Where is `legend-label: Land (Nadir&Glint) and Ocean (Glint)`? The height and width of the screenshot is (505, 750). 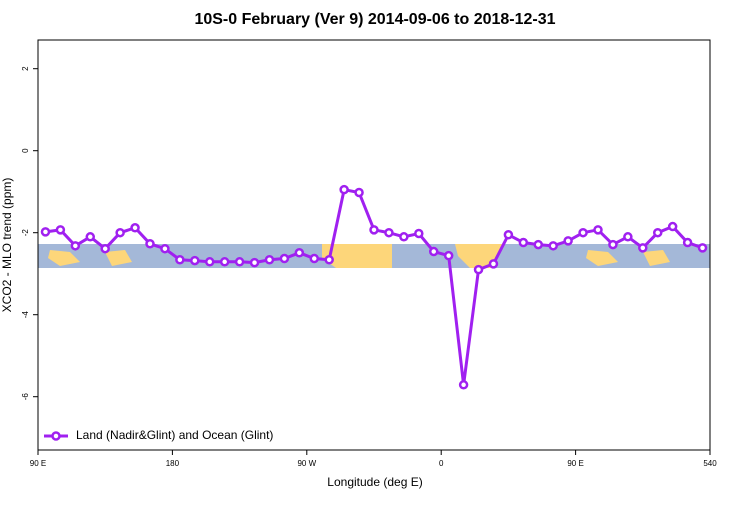
legend-label: Land (Nadir&Glint) and Ocean (Glint) is located at coordinates (174, 435).